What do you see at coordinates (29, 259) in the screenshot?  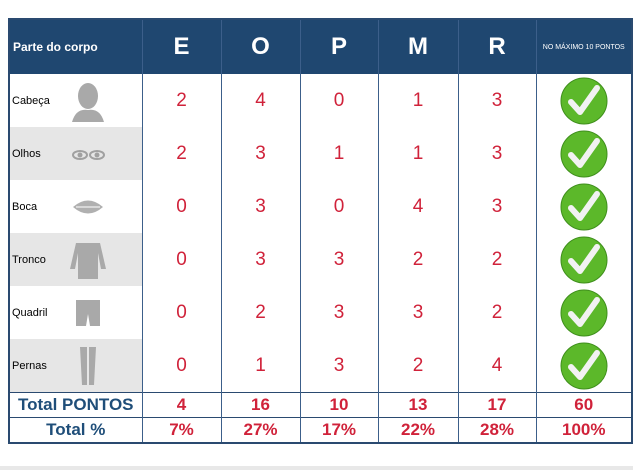 I see `body-part-label: Tronco` at bounding box center [29, 259].